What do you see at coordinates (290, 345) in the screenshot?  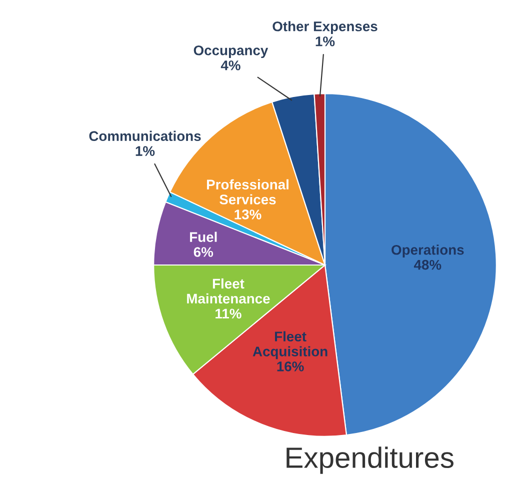 I see `slice-label: Fleet Acquisition` at bounding box center [290, 345].